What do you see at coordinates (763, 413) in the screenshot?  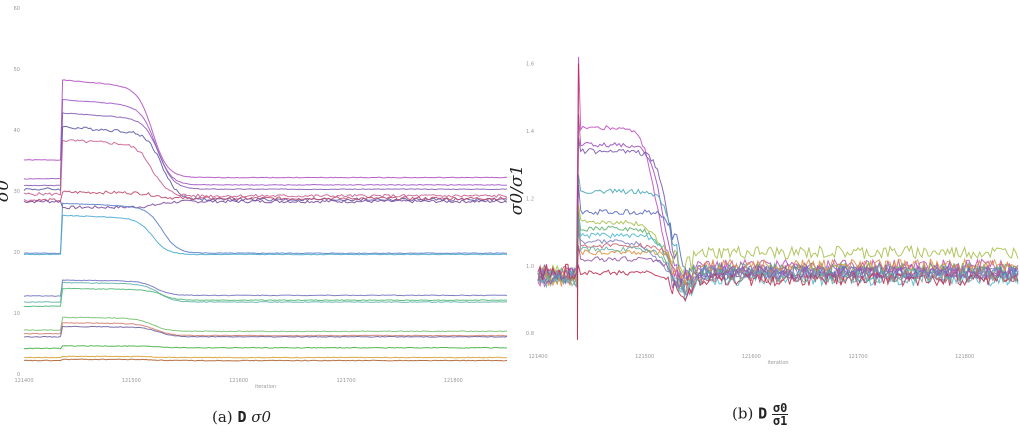 I see `caption-b-name: D` at bounding box center [763, 413].